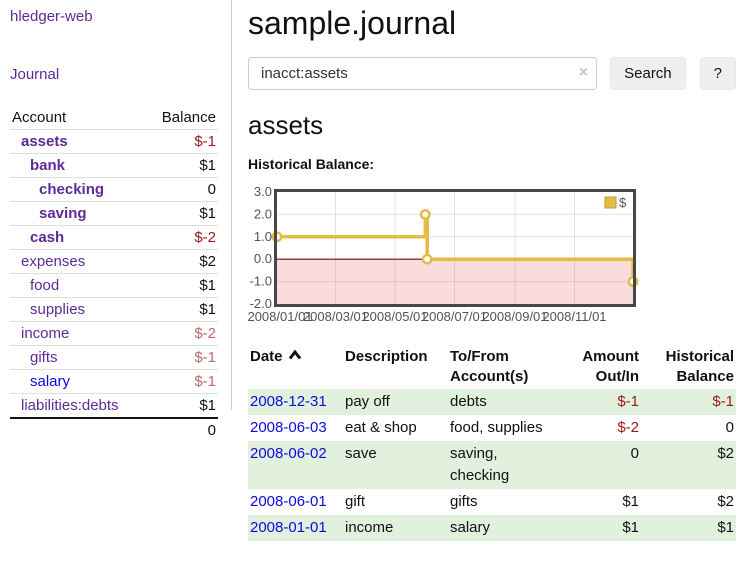  What do you see at coordinates (263, 192) in the screenshot?
I see `y-tick: 3.0` at bounding box center [263, 192].